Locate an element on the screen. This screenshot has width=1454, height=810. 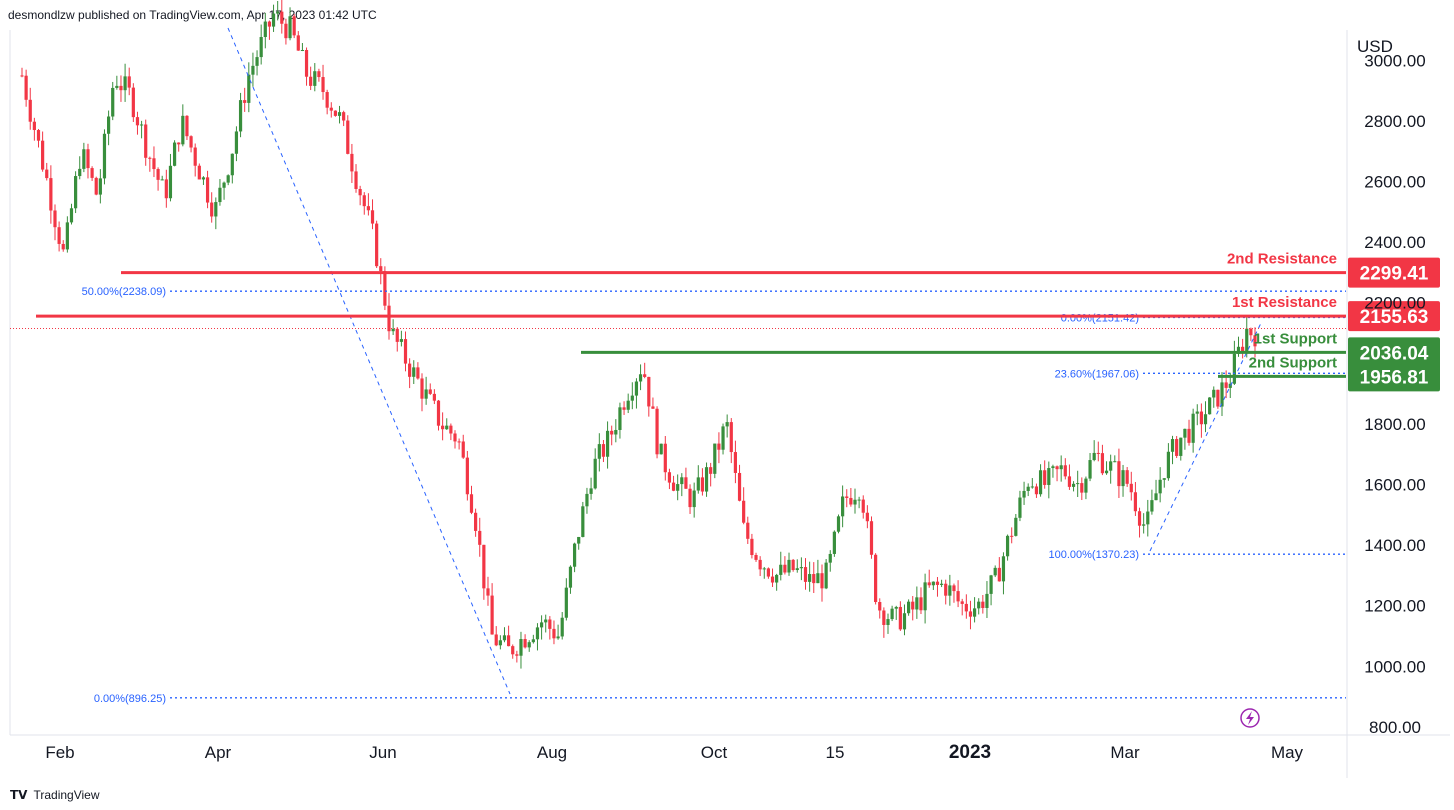
x-tick-label: 15 is located at coordinates (835, 752).